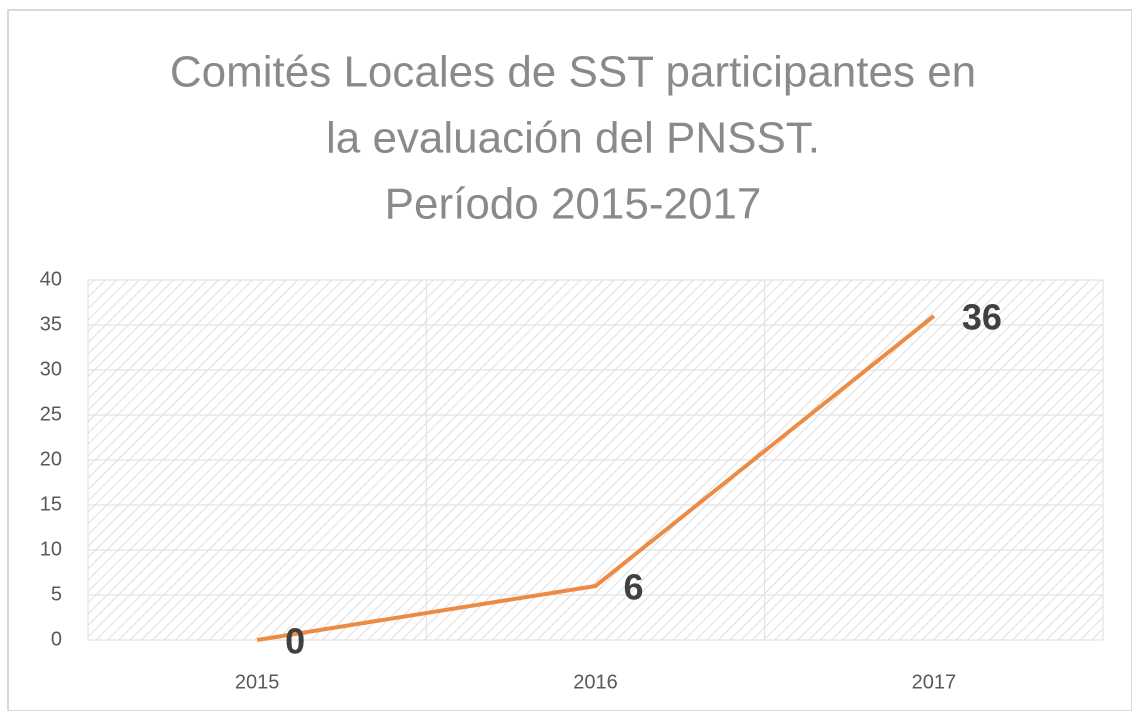  Describe the element at coordinates (51, 324) in the screenshot. I see `y-tick-label: 35` at that location.